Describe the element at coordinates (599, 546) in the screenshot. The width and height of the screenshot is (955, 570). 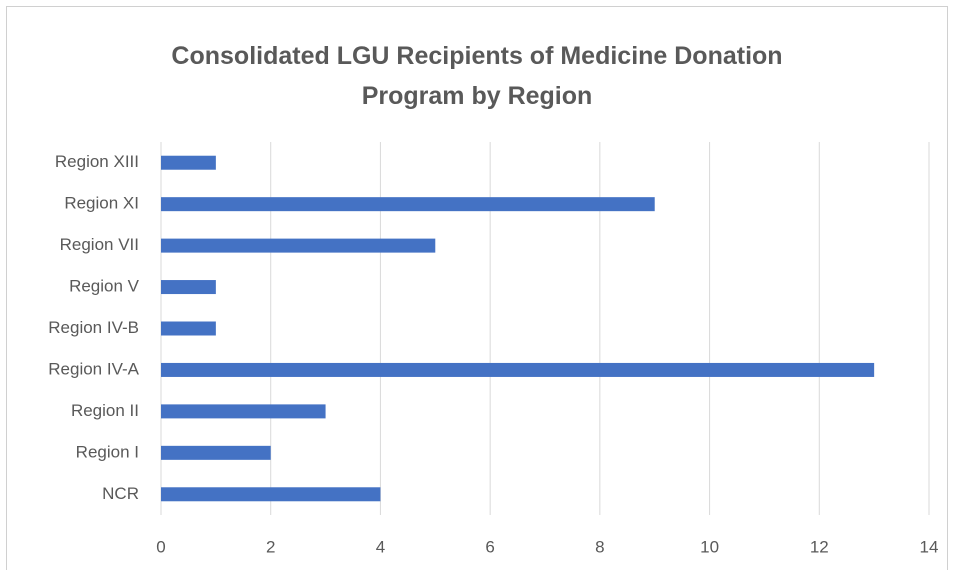
I see `x-tick-label: 8` at that location.